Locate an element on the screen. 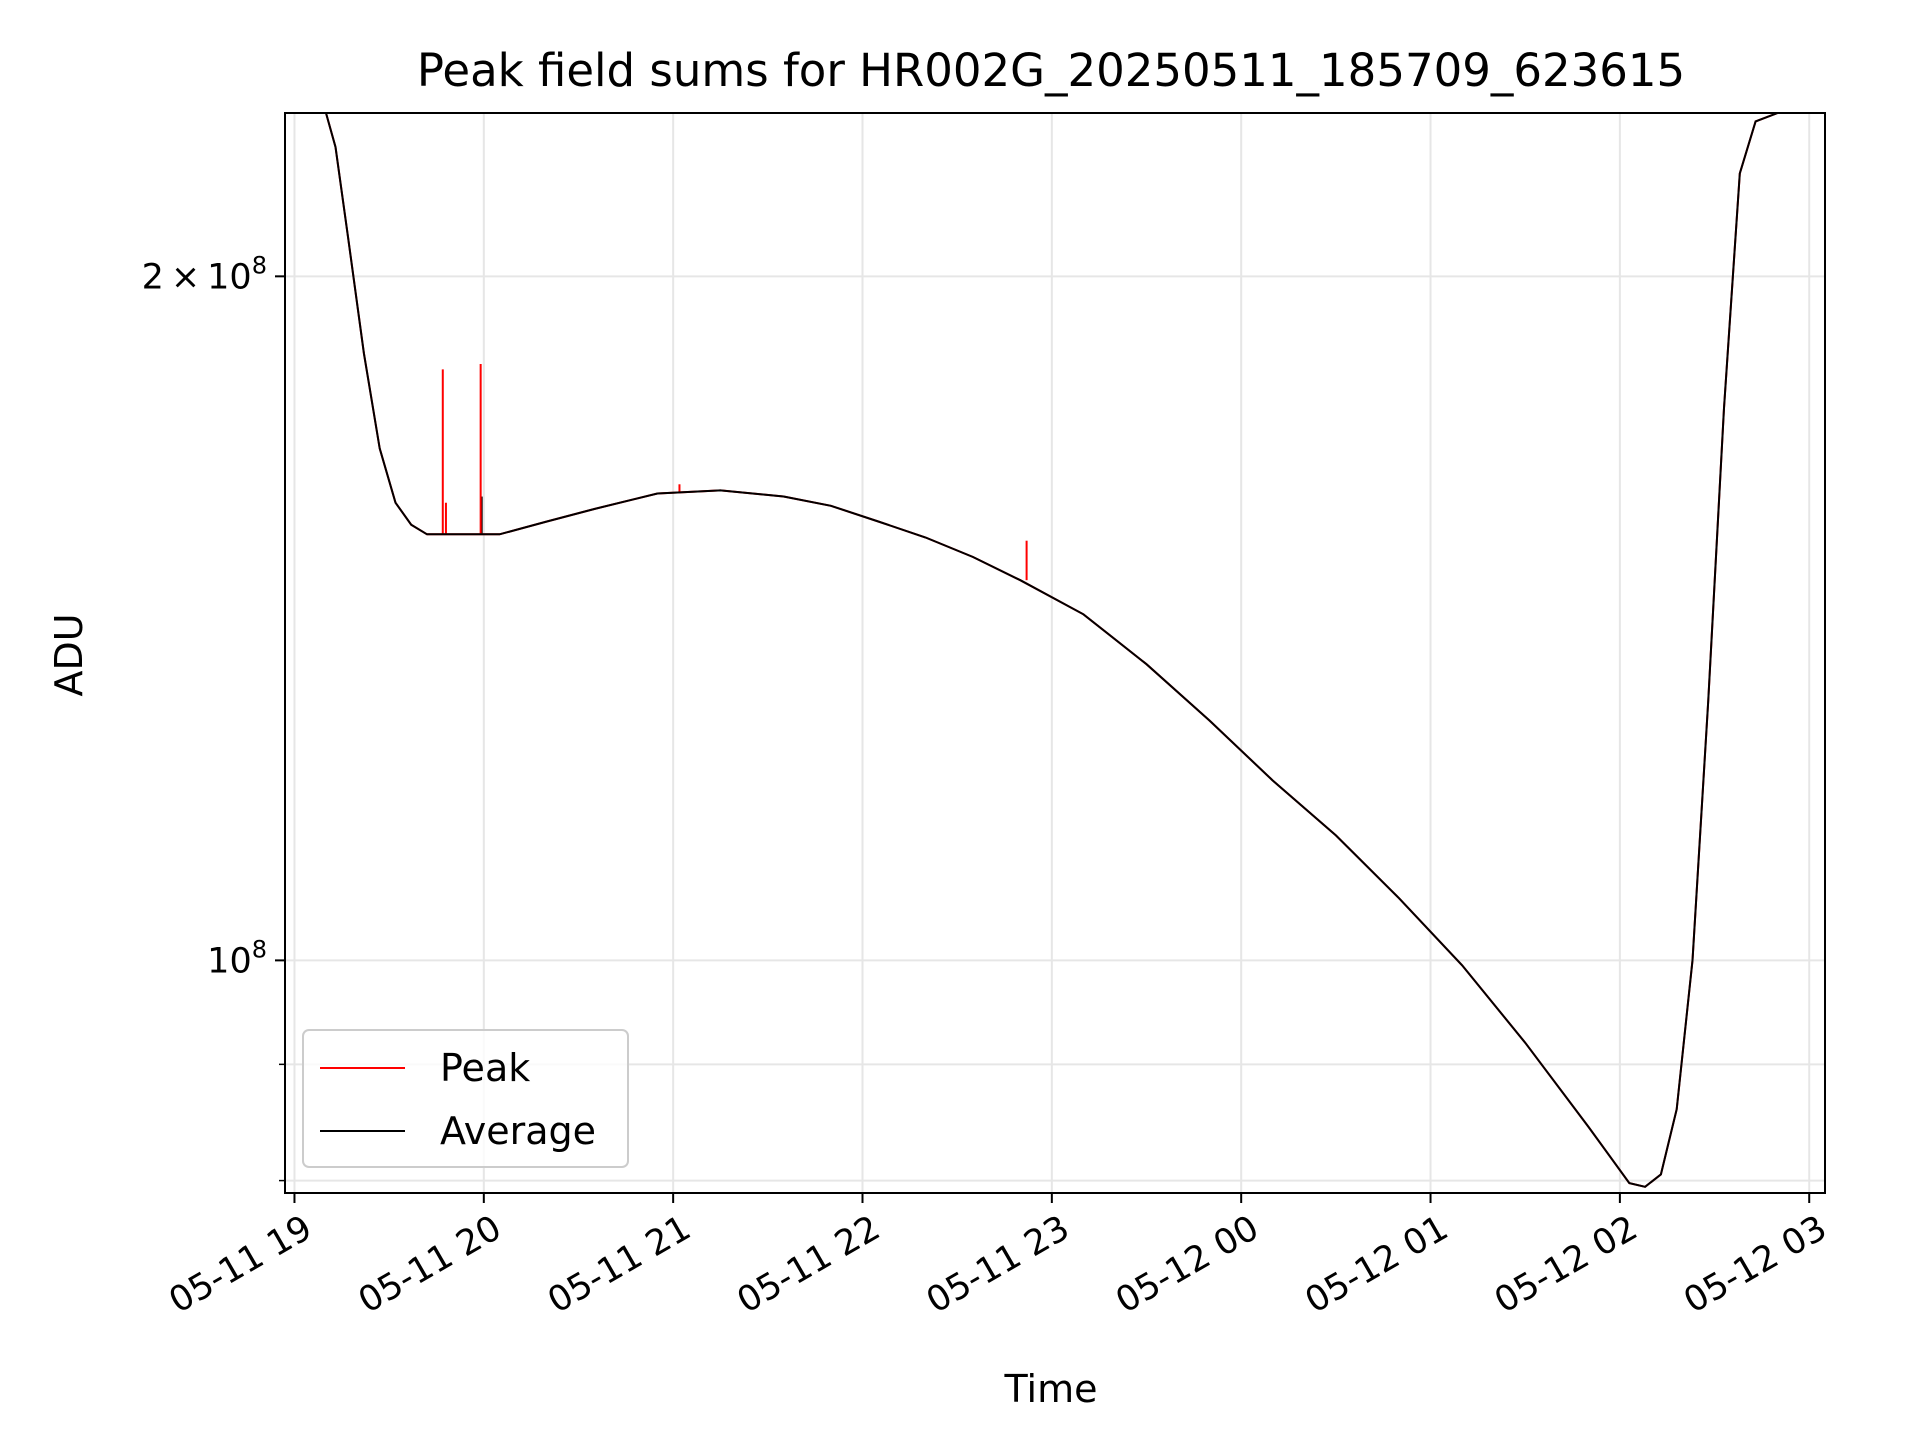 This screenshot has height=1440, width=1920. y-tick-label: 108 is located at coordinates (237, 958).